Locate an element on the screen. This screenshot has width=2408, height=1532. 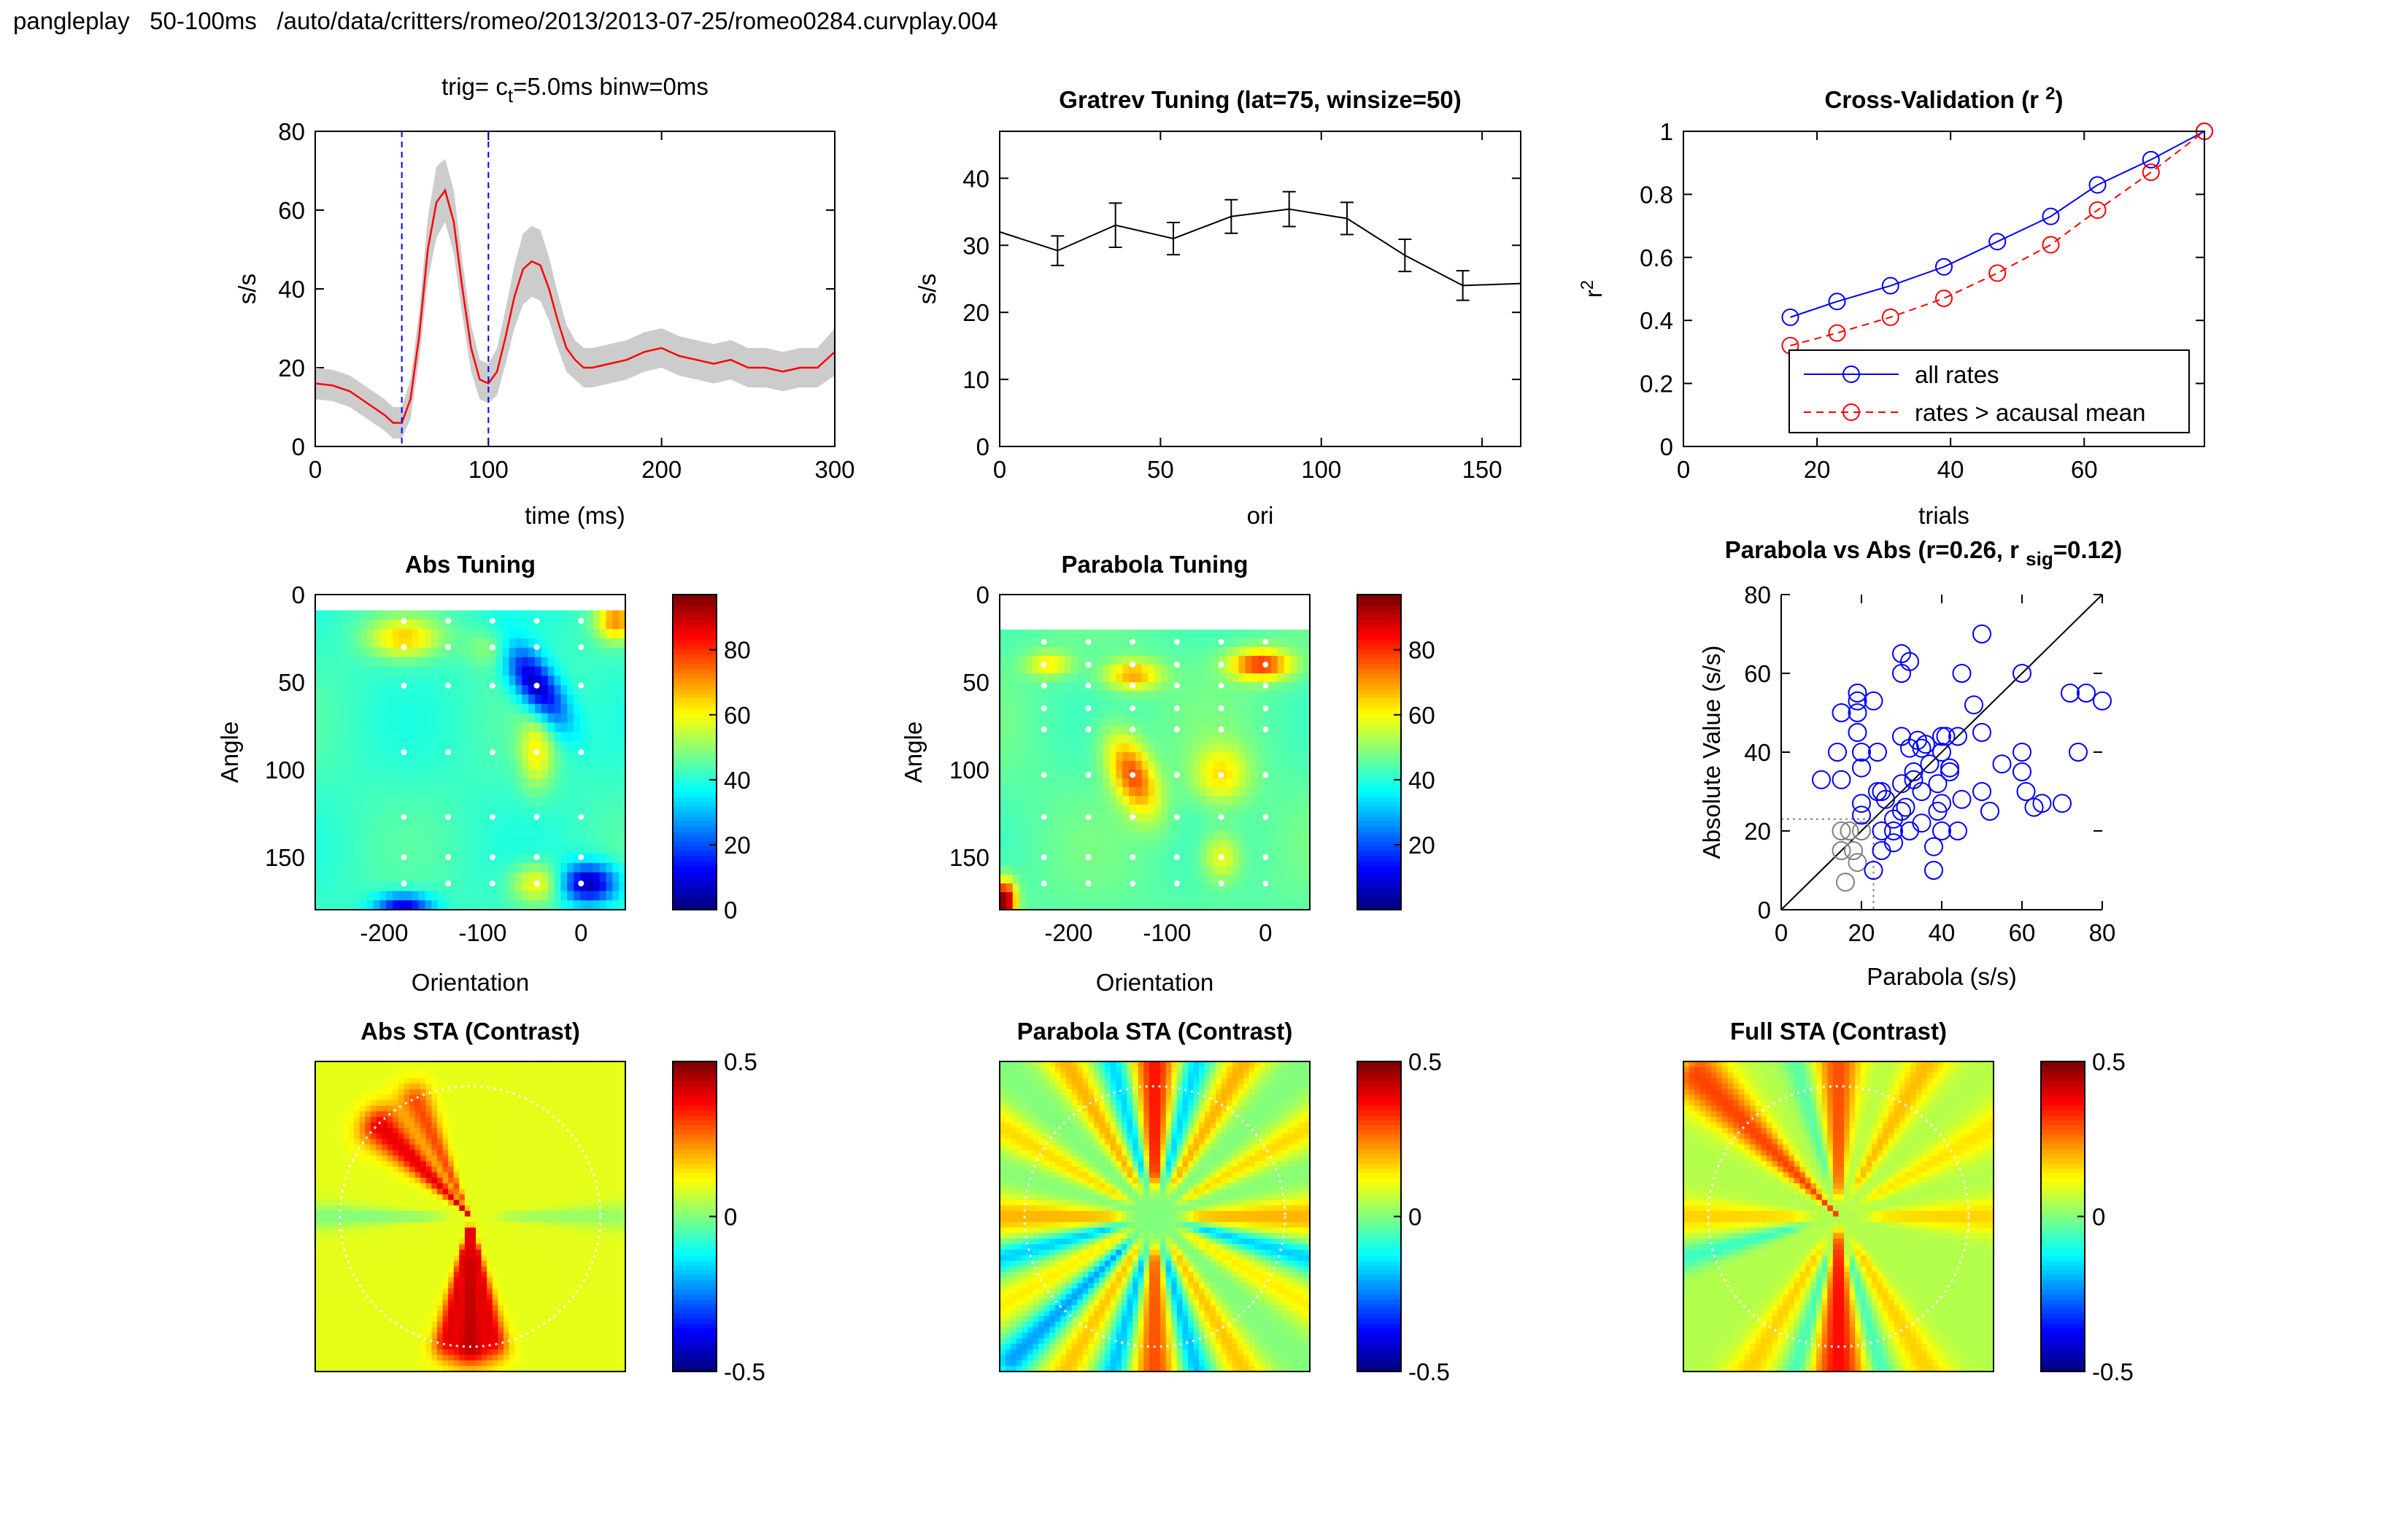
abs-tuning-xlabel: Orientation is located at coordinates (470, 983).